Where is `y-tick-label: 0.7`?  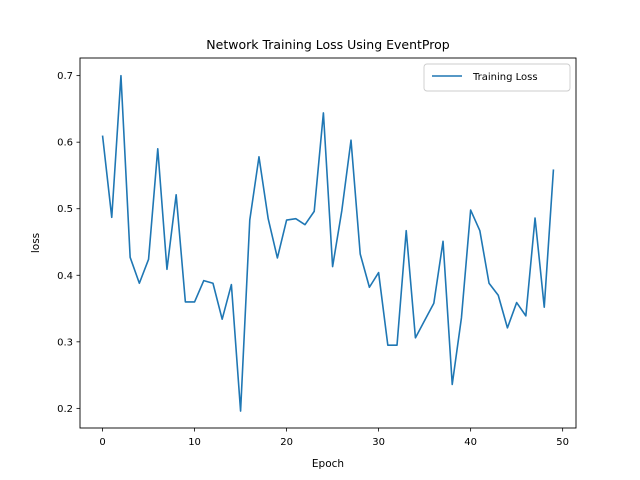
y-tick-label: 0.7 is located at coordinates (65, 76).